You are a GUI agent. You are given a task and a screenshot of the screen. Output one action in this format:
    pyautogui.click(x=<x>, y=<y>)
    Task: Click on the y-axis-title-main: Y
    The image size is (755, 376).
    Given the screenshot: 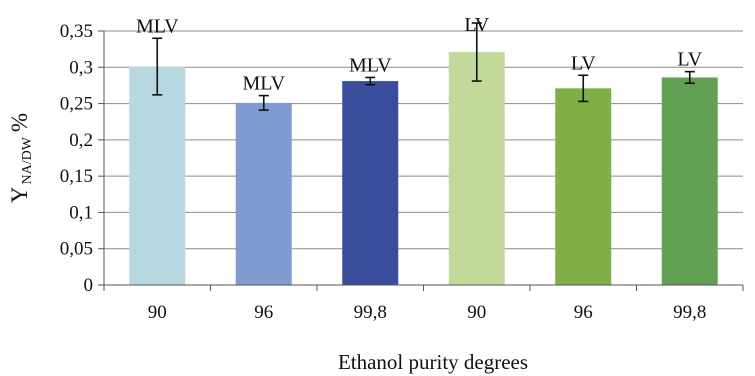 What is the action you would take?
    pyautogui.click(x=19, y=194)
    